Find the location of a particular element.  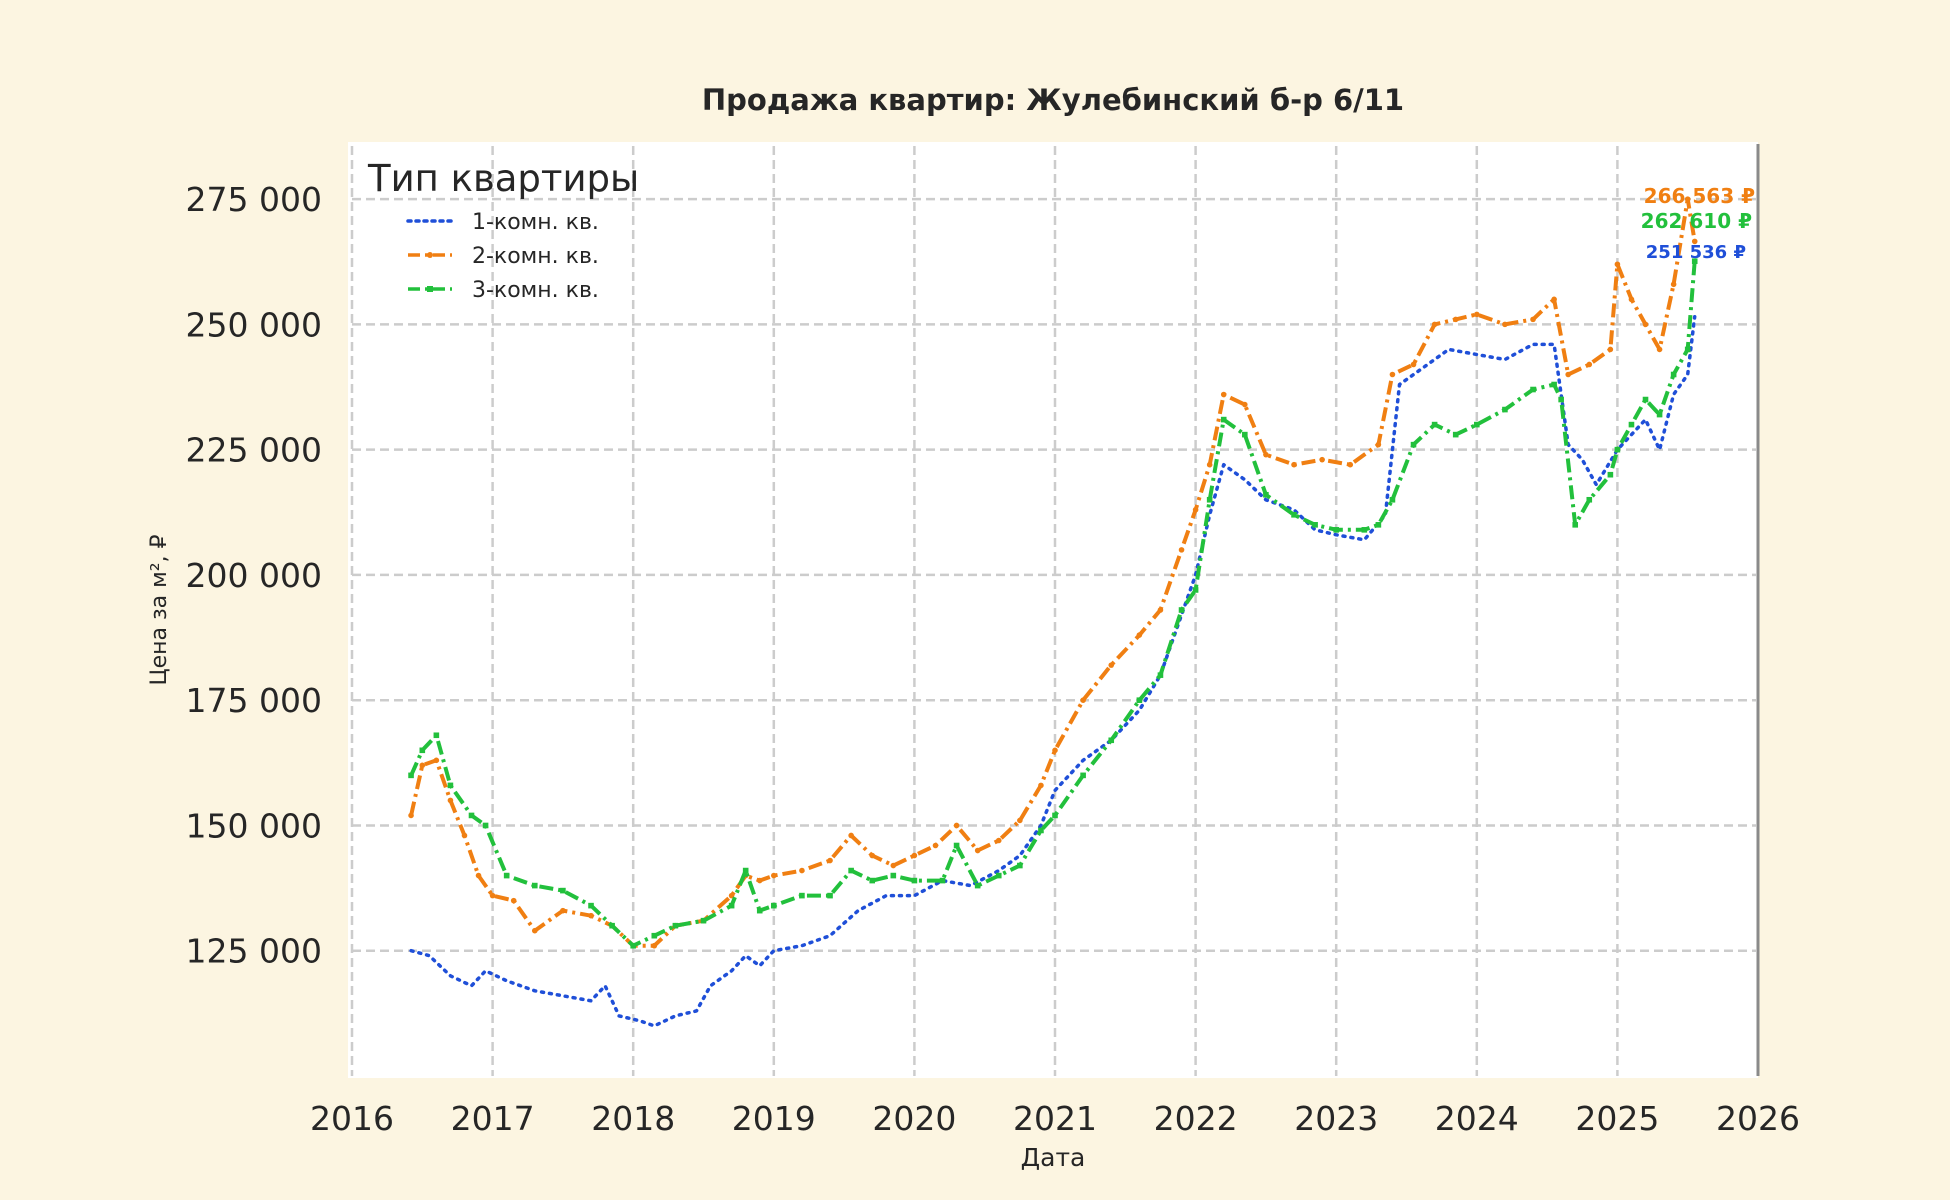

legend-label-3: 3-комн. кв. is located at coordinates (535, 290).